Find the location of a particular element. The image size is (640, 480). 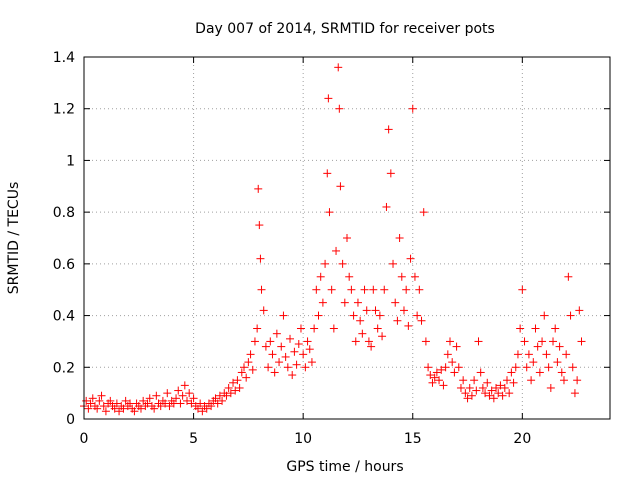

y-axis-label: SRMTID / TECUs is located at coordinates (14, 238).